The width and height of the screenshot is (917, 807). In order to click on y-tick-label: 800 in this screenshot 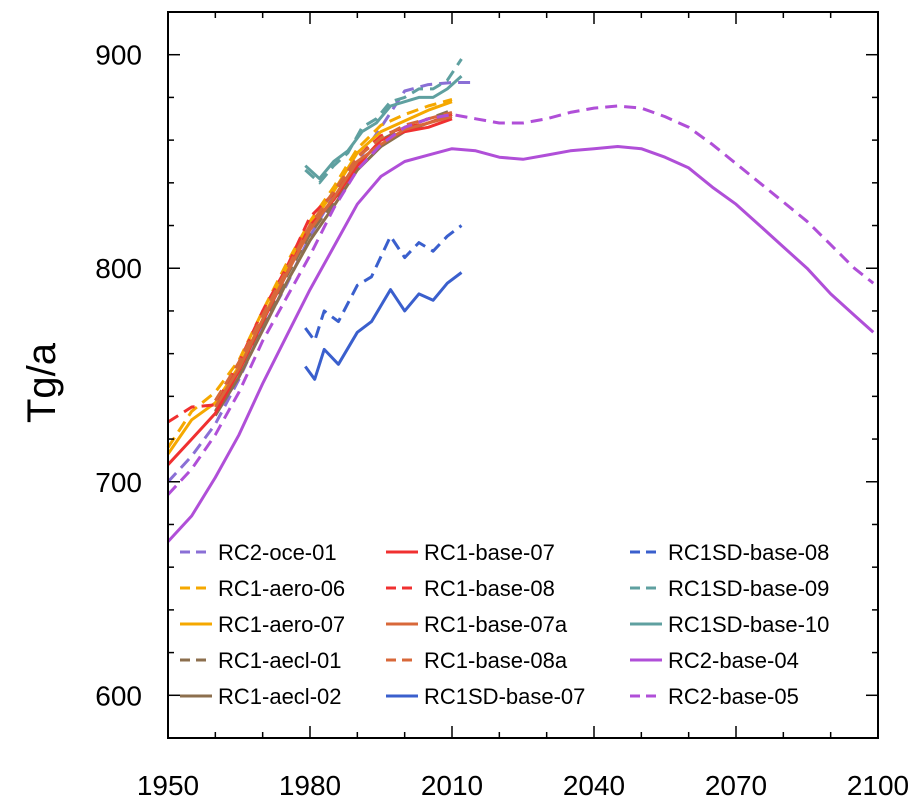, I will do `click(118, 268)`.